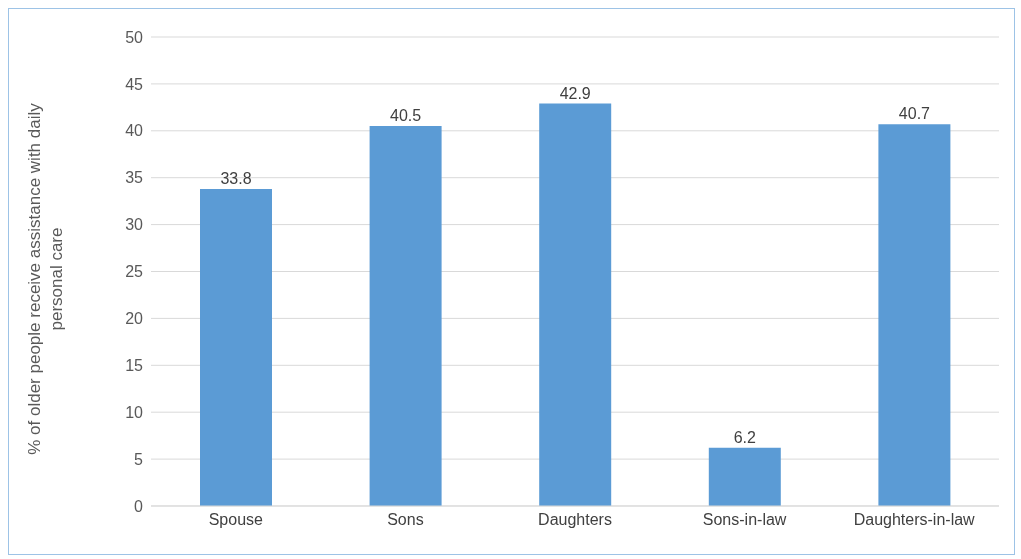 Image resolution: width=1021 pixels, height=559 pixels. I want to click on y-tick-label: 10, so click(134, 412).